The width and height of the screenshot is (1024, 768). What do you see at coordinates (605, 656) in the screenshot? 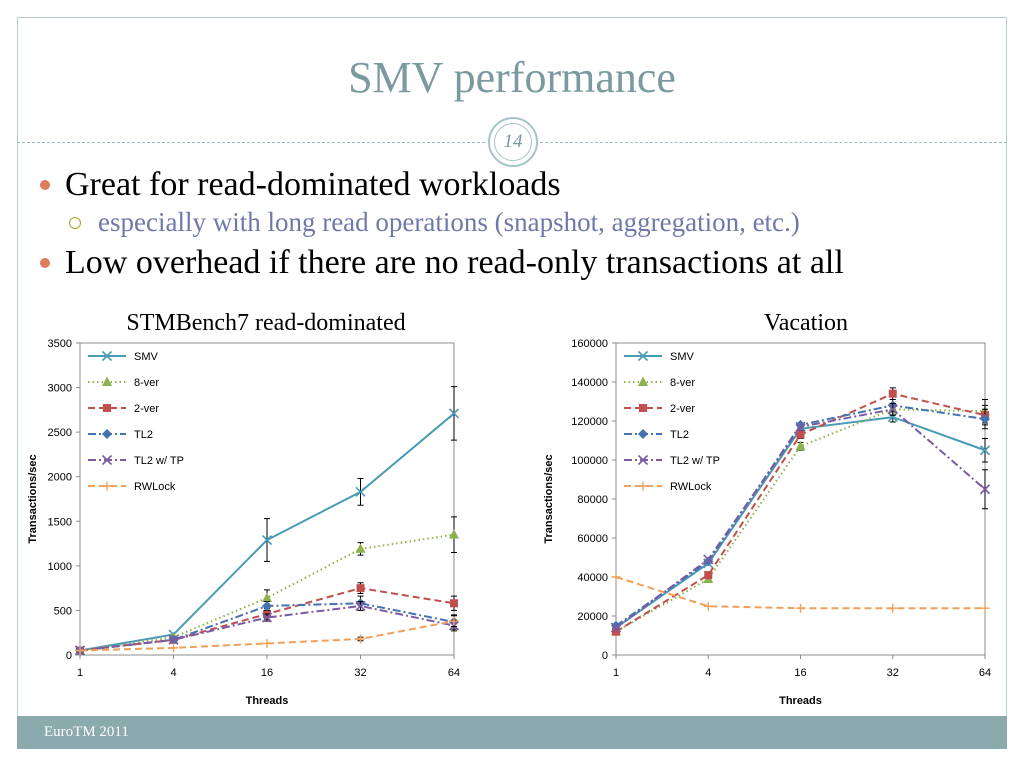
I see `y-tick-label: 0` at bounding box center [605, 656].